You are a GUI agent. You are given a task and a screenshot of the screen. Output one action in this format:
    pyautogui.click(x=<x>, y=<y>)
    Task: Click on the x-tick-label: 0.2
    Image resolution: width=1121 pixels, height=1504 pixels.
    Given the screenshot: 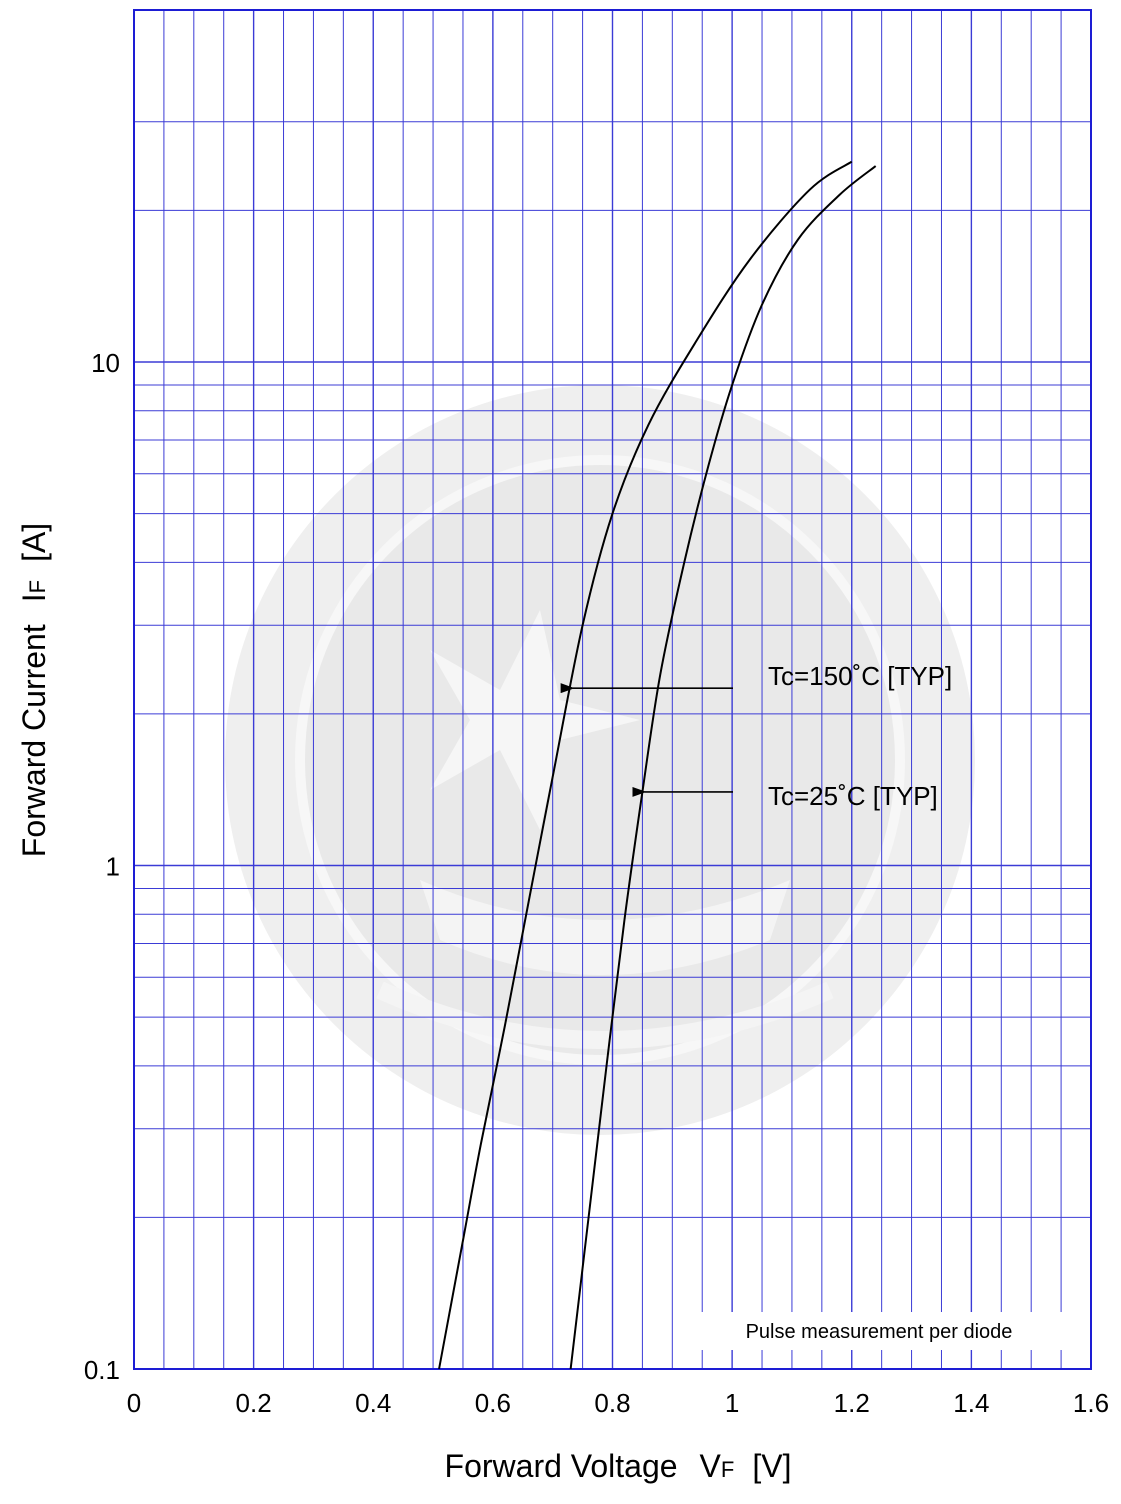 What is the action you would take?
    pyautogui.click(x=254, y=1403)
    